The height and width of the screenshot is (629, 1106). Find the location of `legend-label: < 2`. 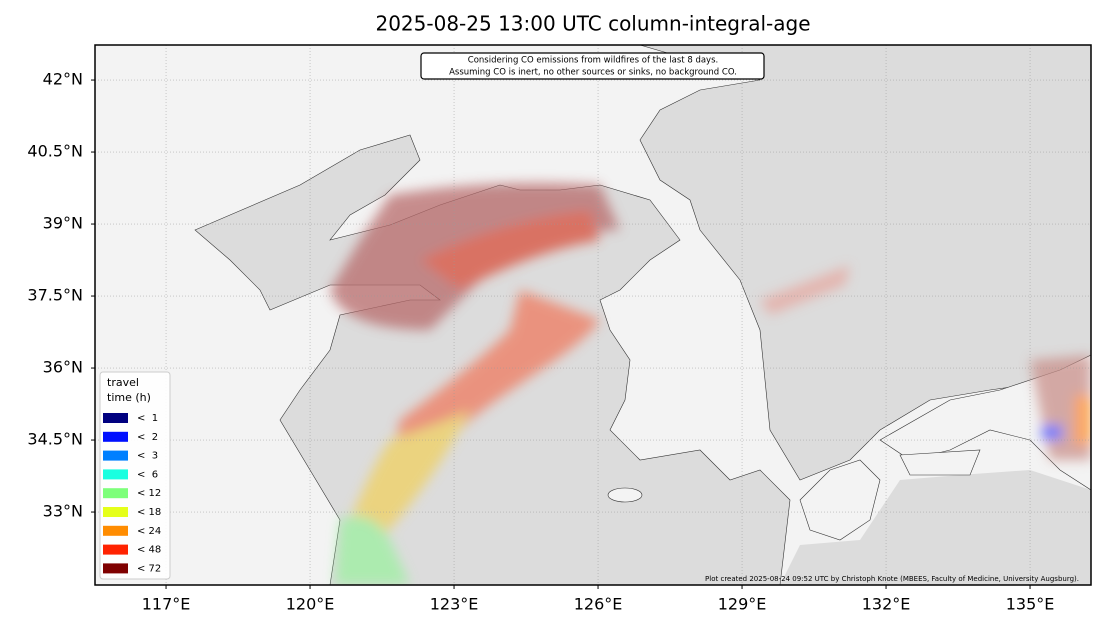

legend-label: < 2 is located at coordinates (147, 437).